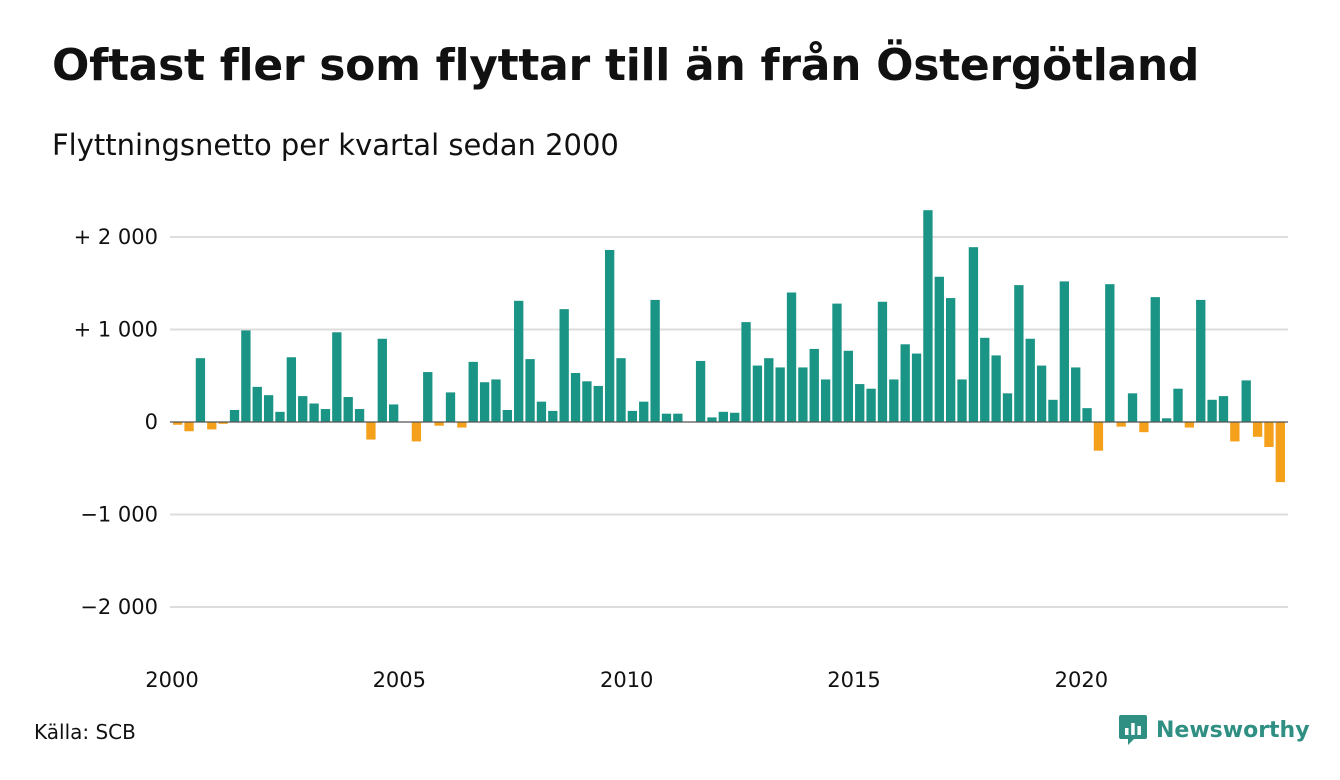 Image resolution: width=1340 pixels, height=780 pixels. I want to click on brand: Newsworthy, so click(1214, 730).